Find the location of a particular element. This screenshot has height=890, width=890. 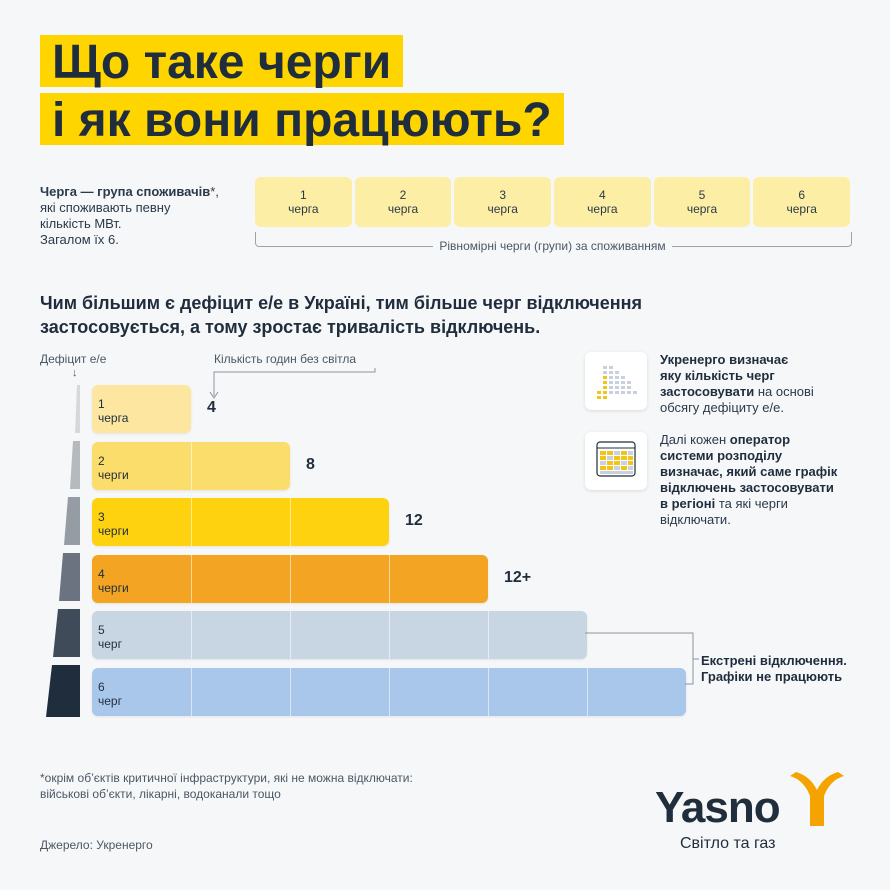

definition-line-1: які споживають певну is located at coordinates (105, 207).